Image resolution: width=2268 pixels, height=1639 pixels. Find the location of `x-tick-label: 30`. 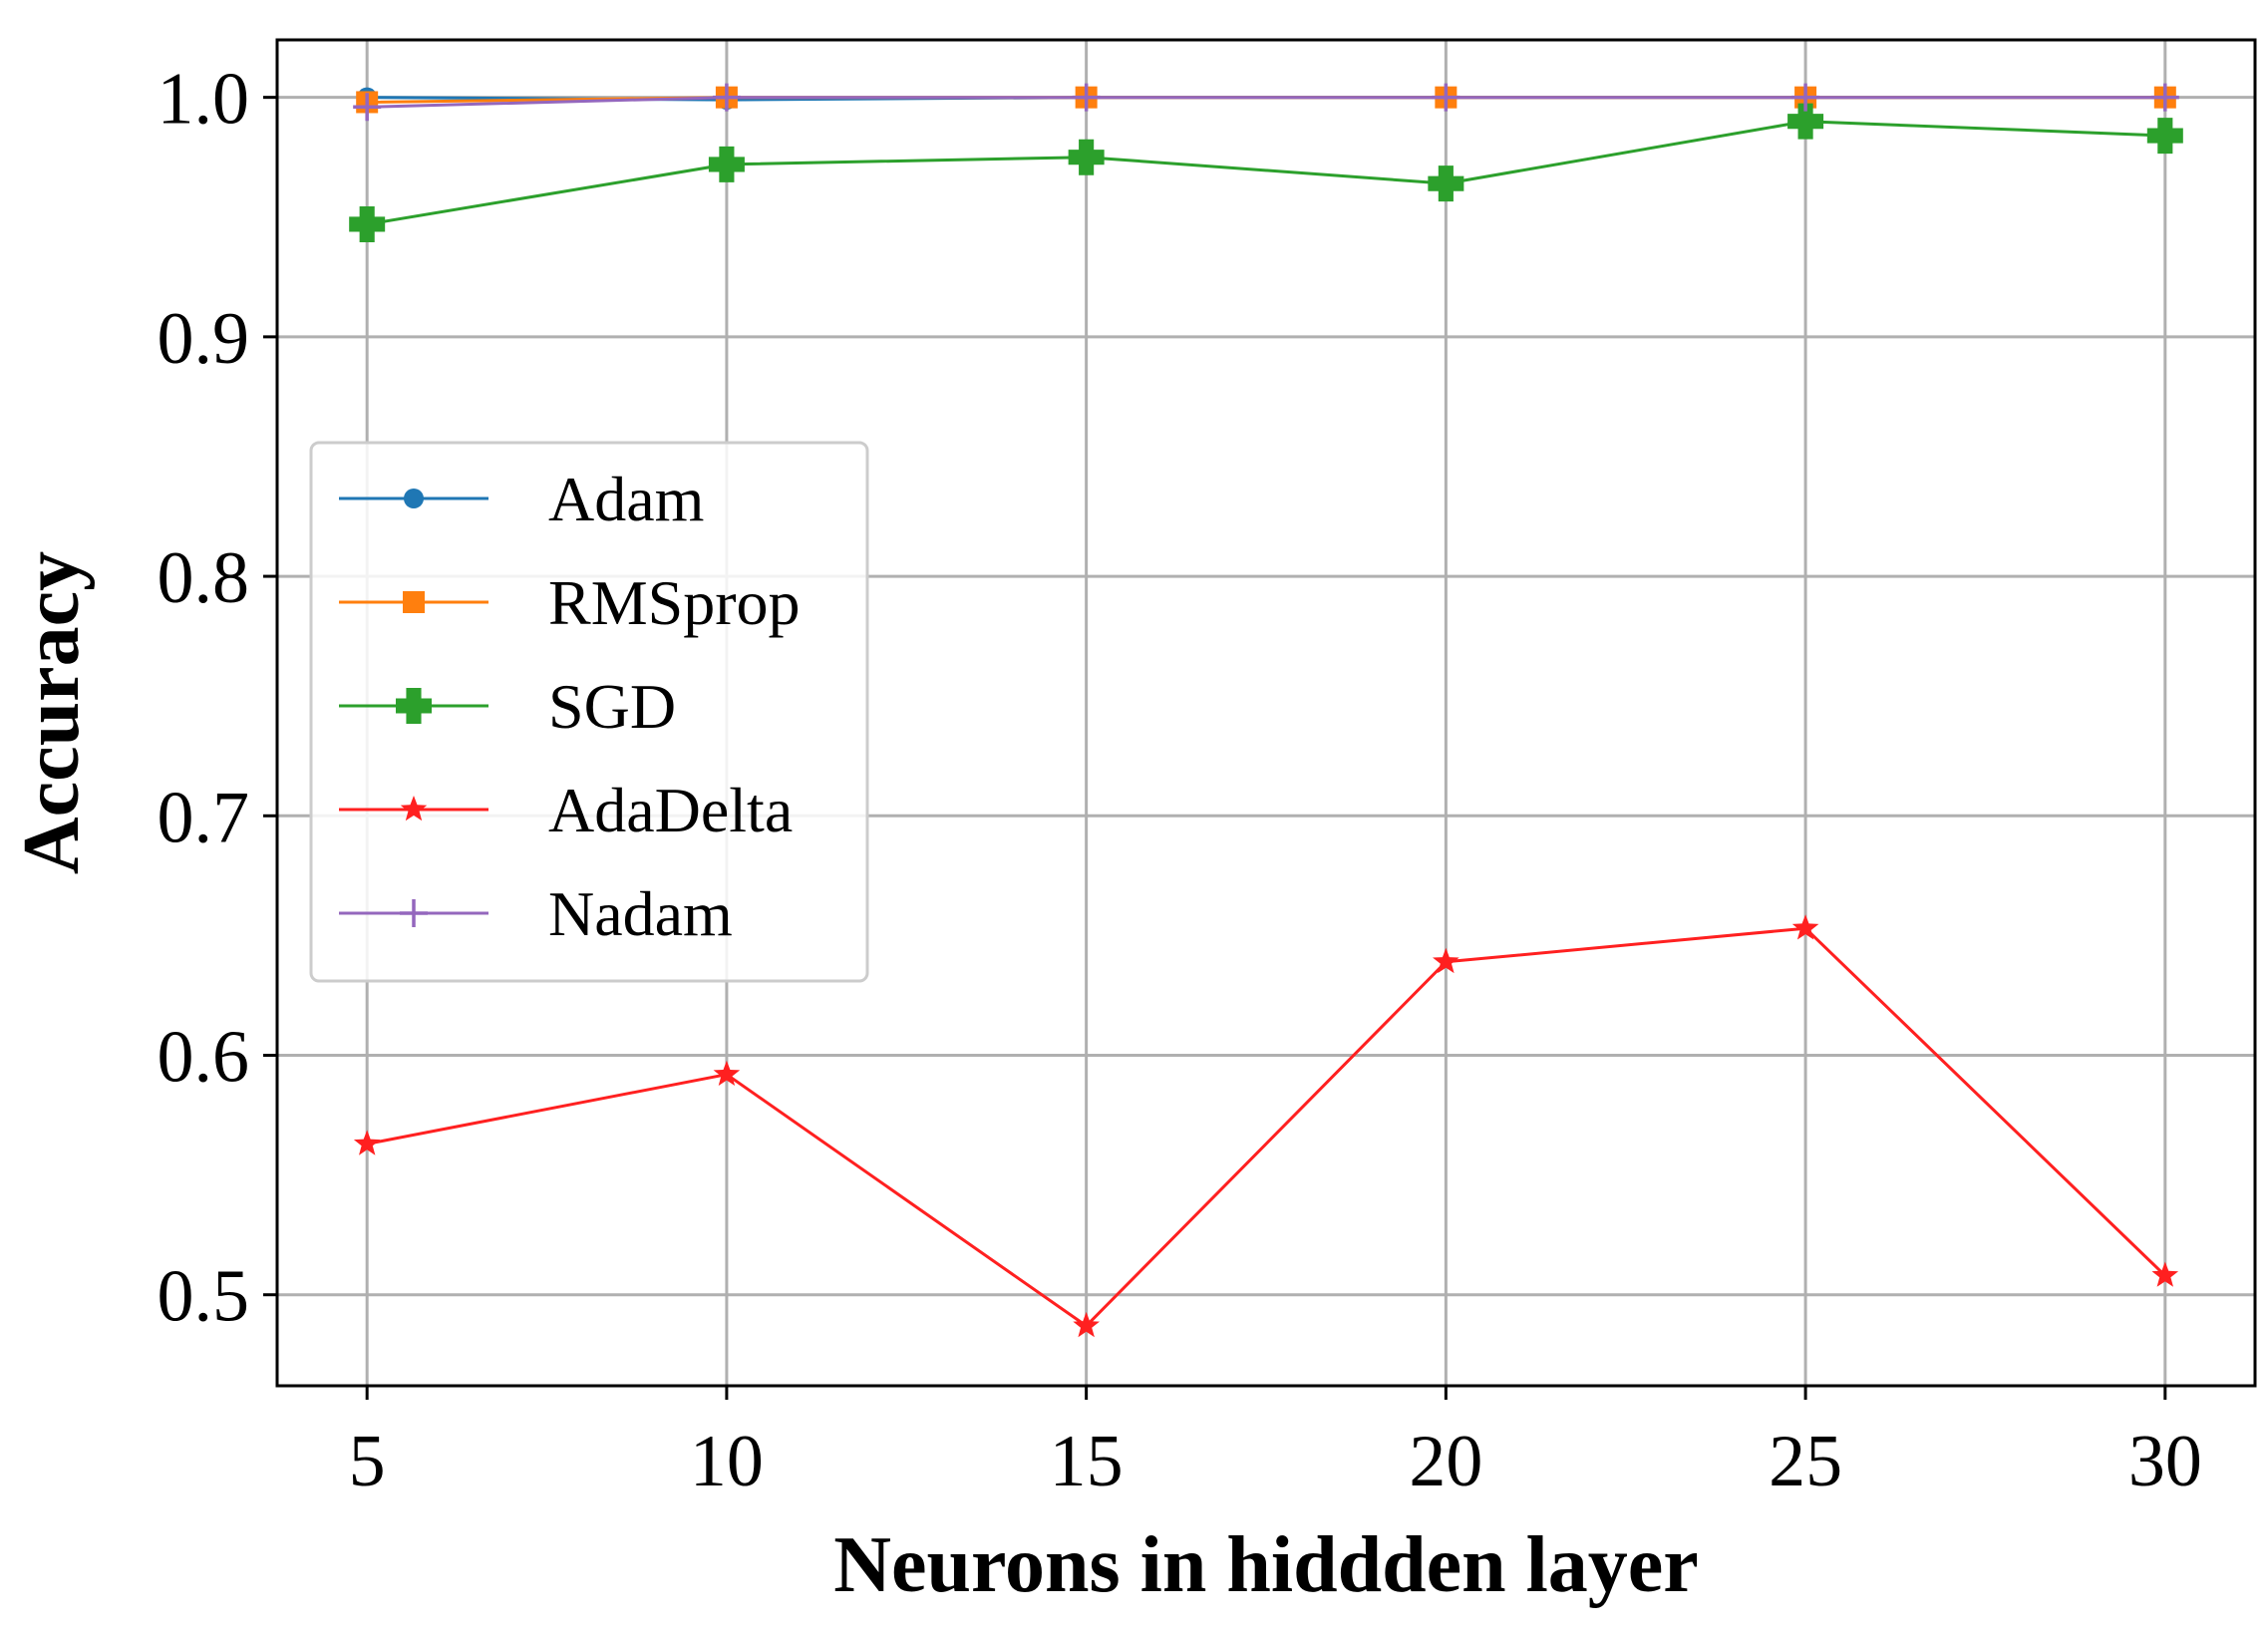

x-tick-label: 30 is located at coordinates (2165, 1461).